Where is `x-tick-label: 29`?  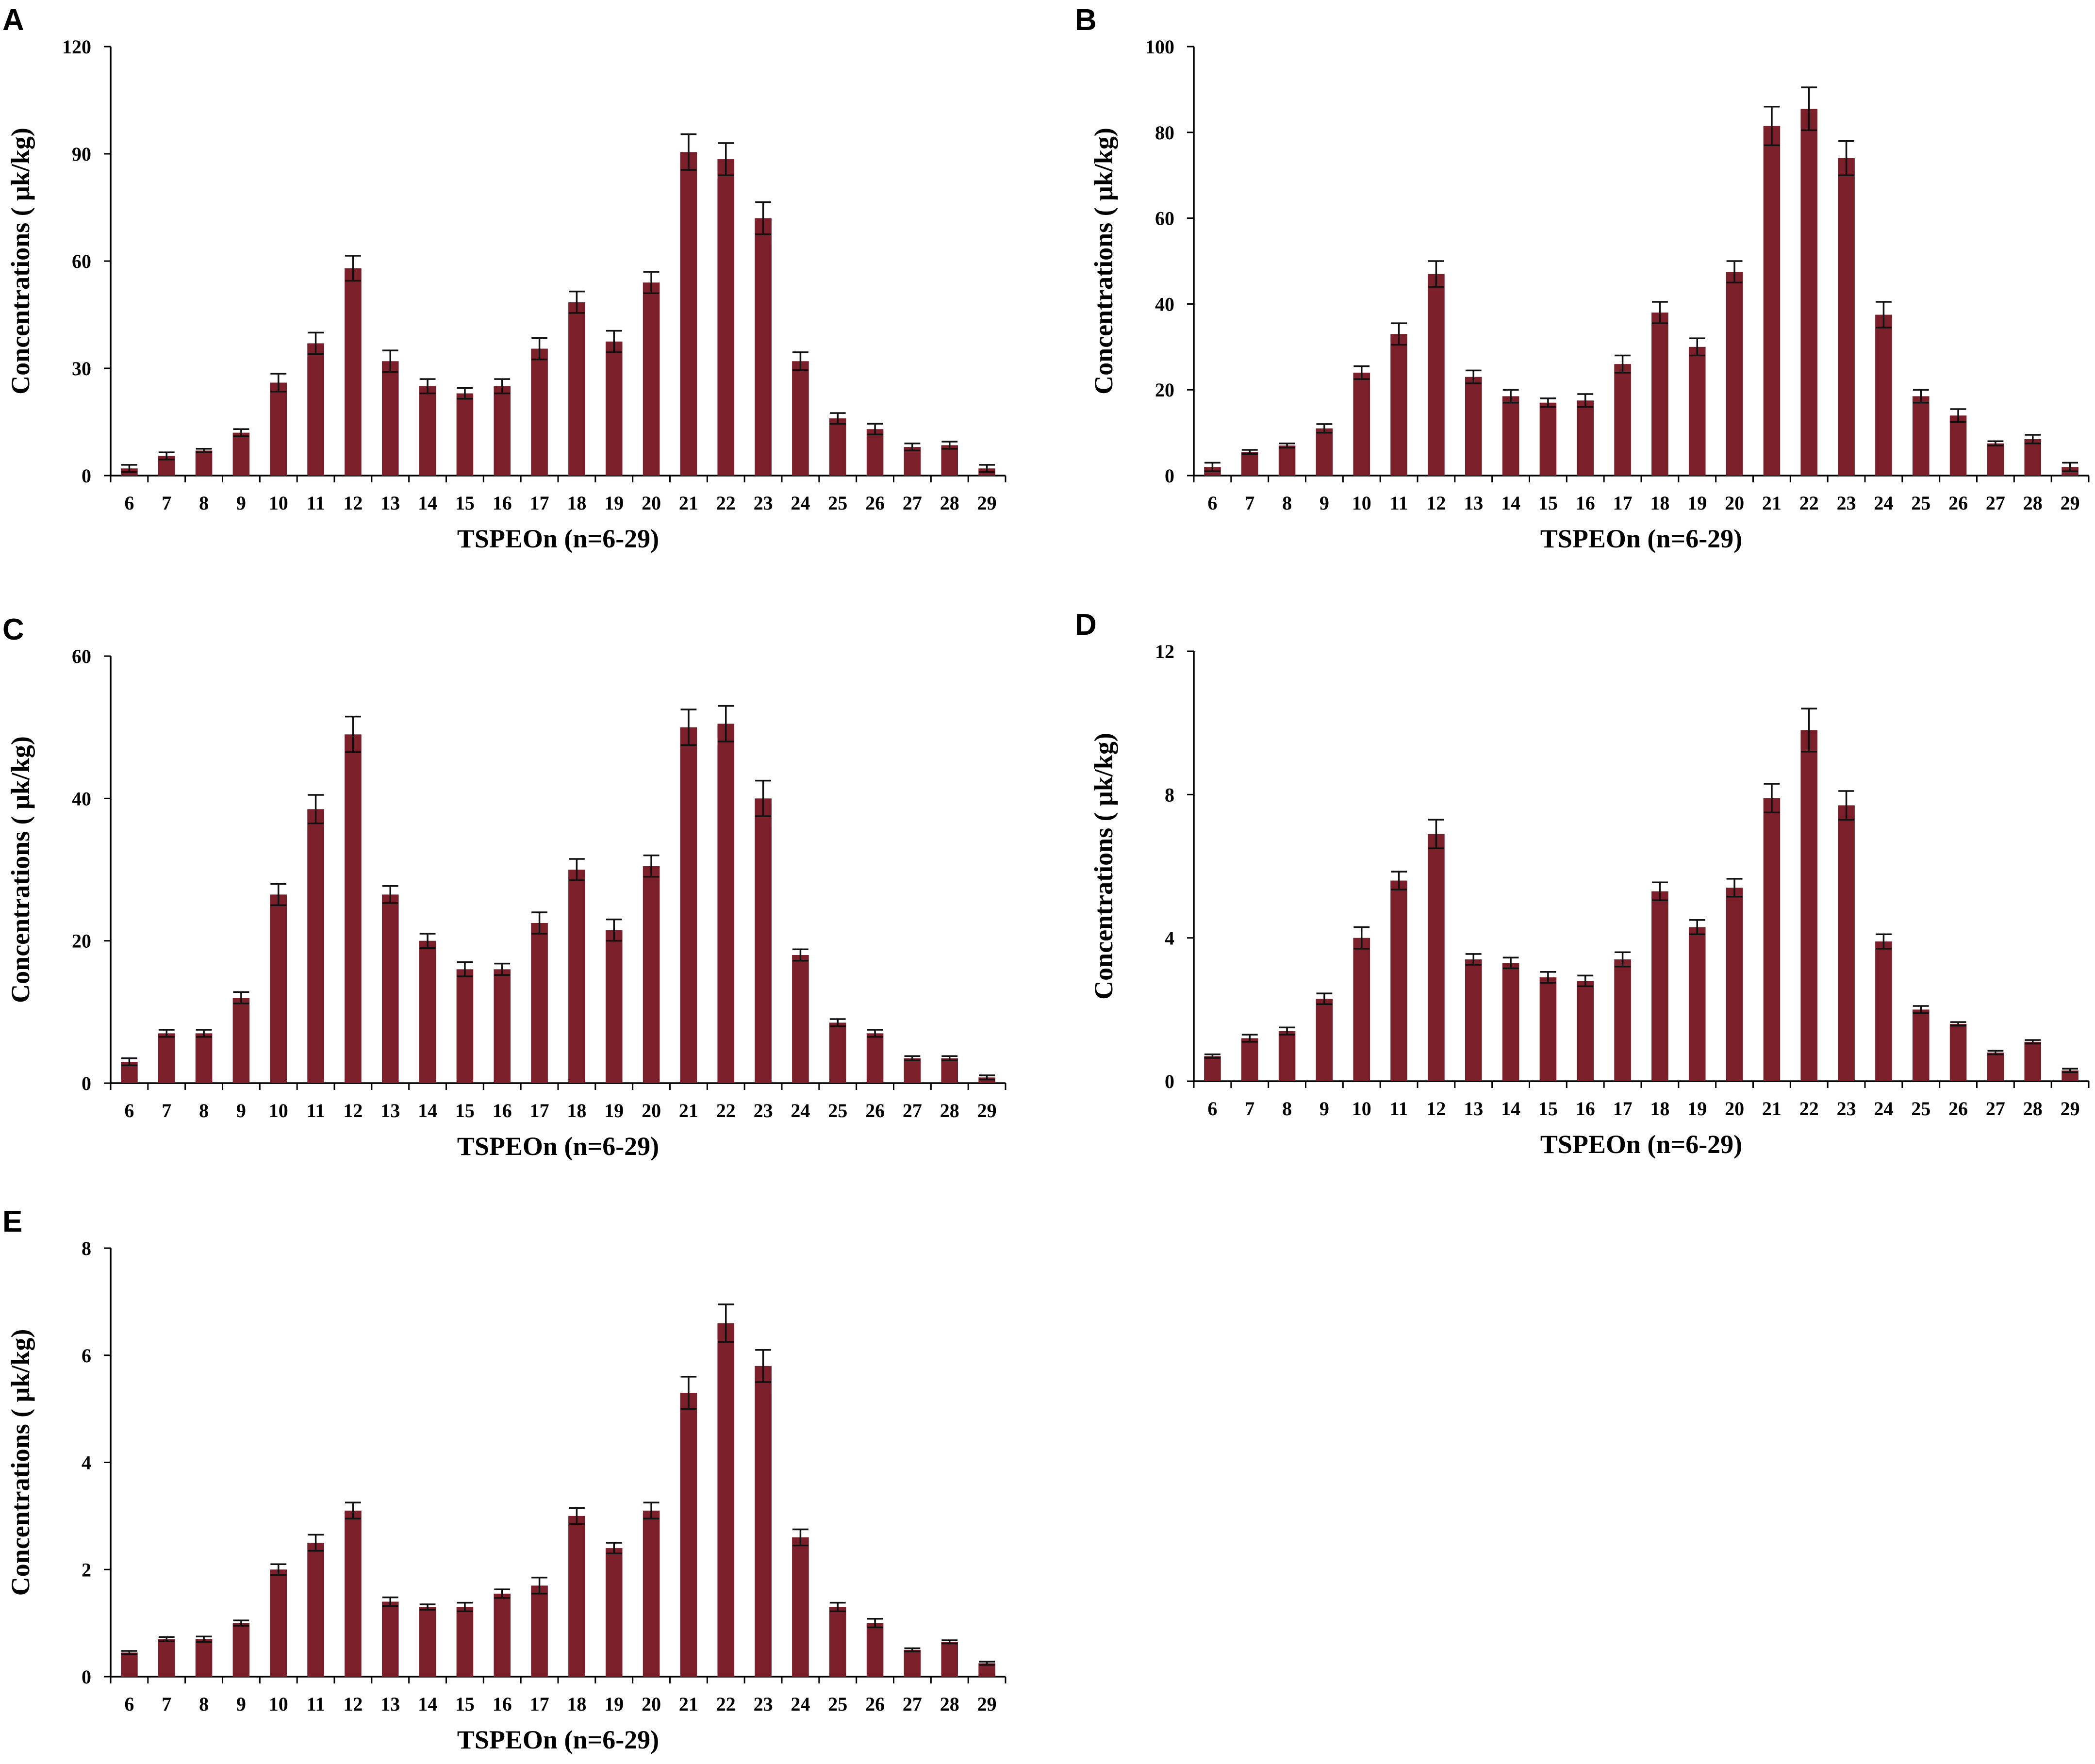 x-tick-label: 29 is located at coordinates (2070, 1109).